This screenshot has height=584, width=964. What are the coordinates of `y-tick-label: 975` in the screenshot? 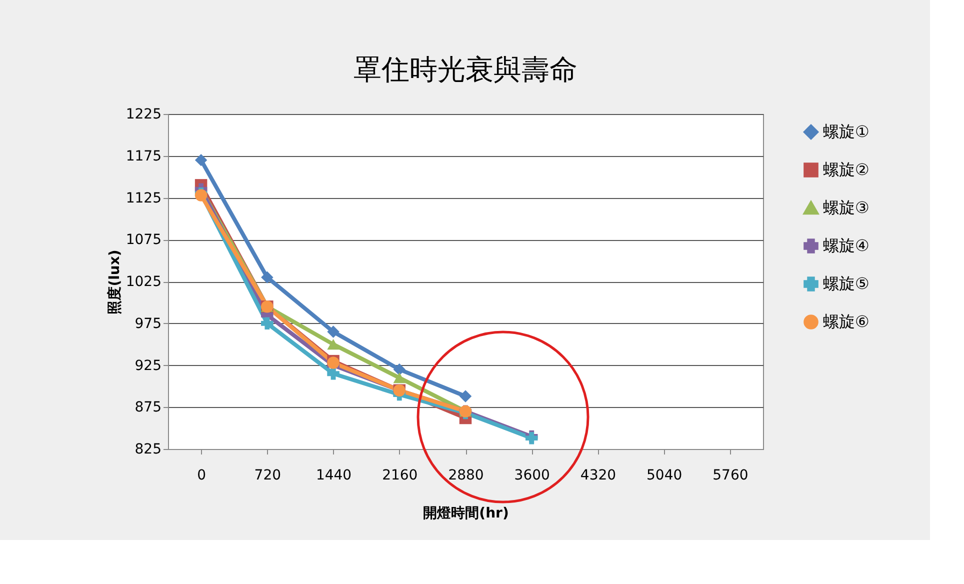 It's located at (148, 324).